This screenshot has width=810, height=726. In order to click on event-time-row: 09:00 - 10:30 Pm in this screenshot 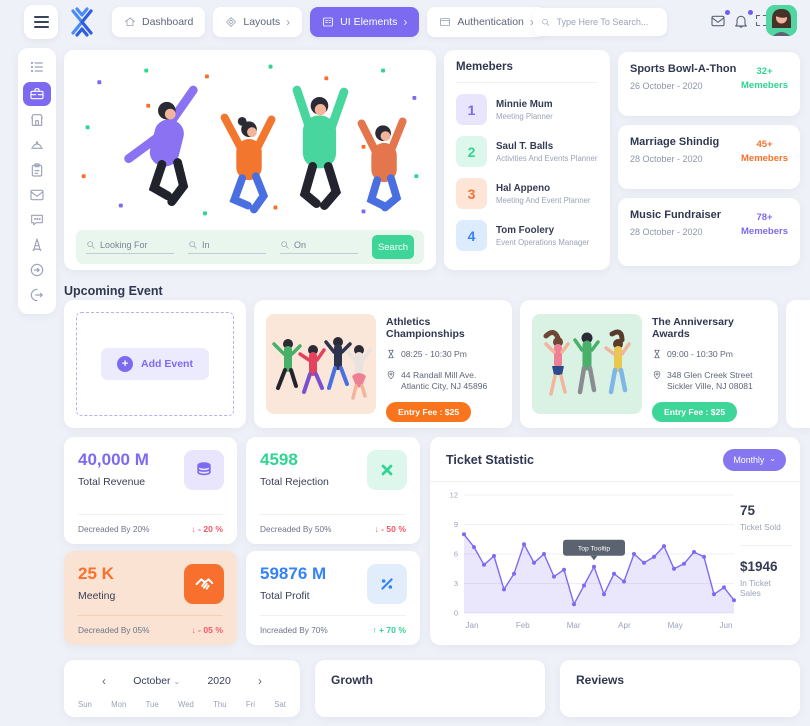, I will do `click(710, 355)`.